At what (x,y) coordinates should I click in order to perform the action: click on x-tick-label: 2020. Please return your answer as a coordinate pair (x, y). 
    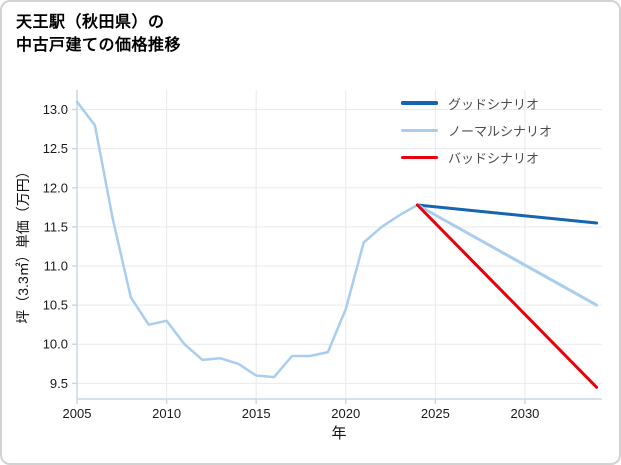
    Looking at the image, I should click on (345, 413).